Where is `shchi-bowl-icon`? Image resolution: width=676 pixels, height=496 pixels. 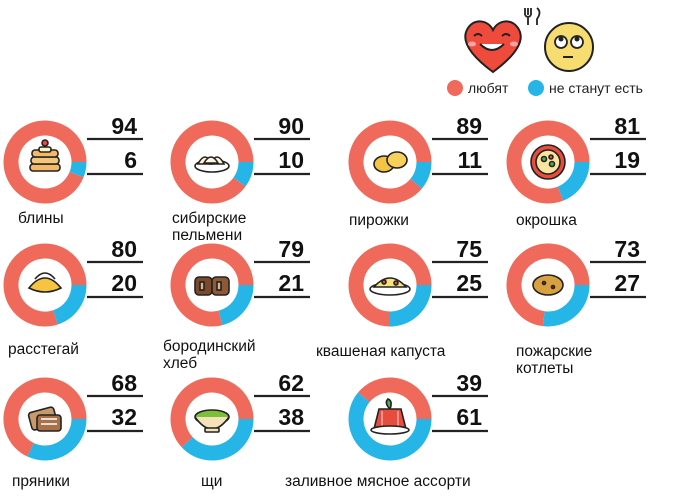 shchi-bowl-icon is located at coordinates (212, 421).